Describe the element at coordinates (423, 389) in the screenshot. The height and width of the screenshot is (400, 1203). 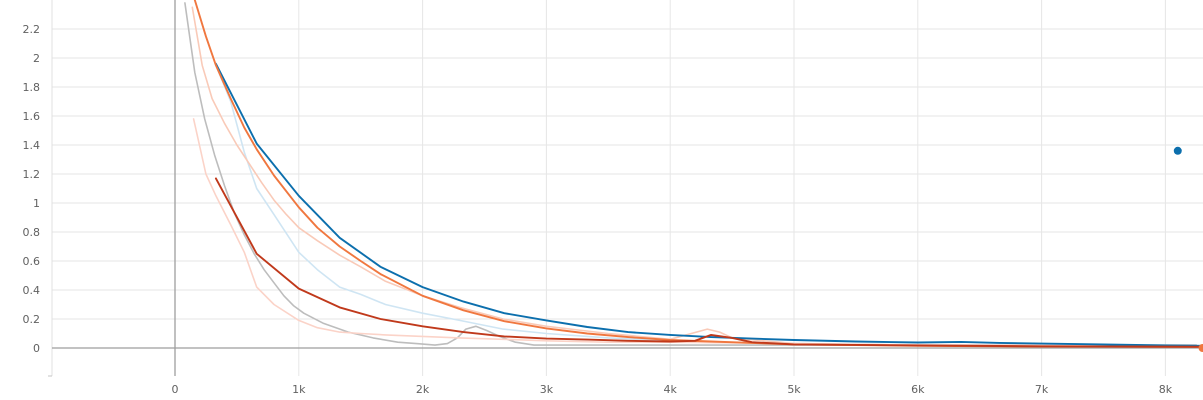
I see `x-tick-label: 2k` at that location.